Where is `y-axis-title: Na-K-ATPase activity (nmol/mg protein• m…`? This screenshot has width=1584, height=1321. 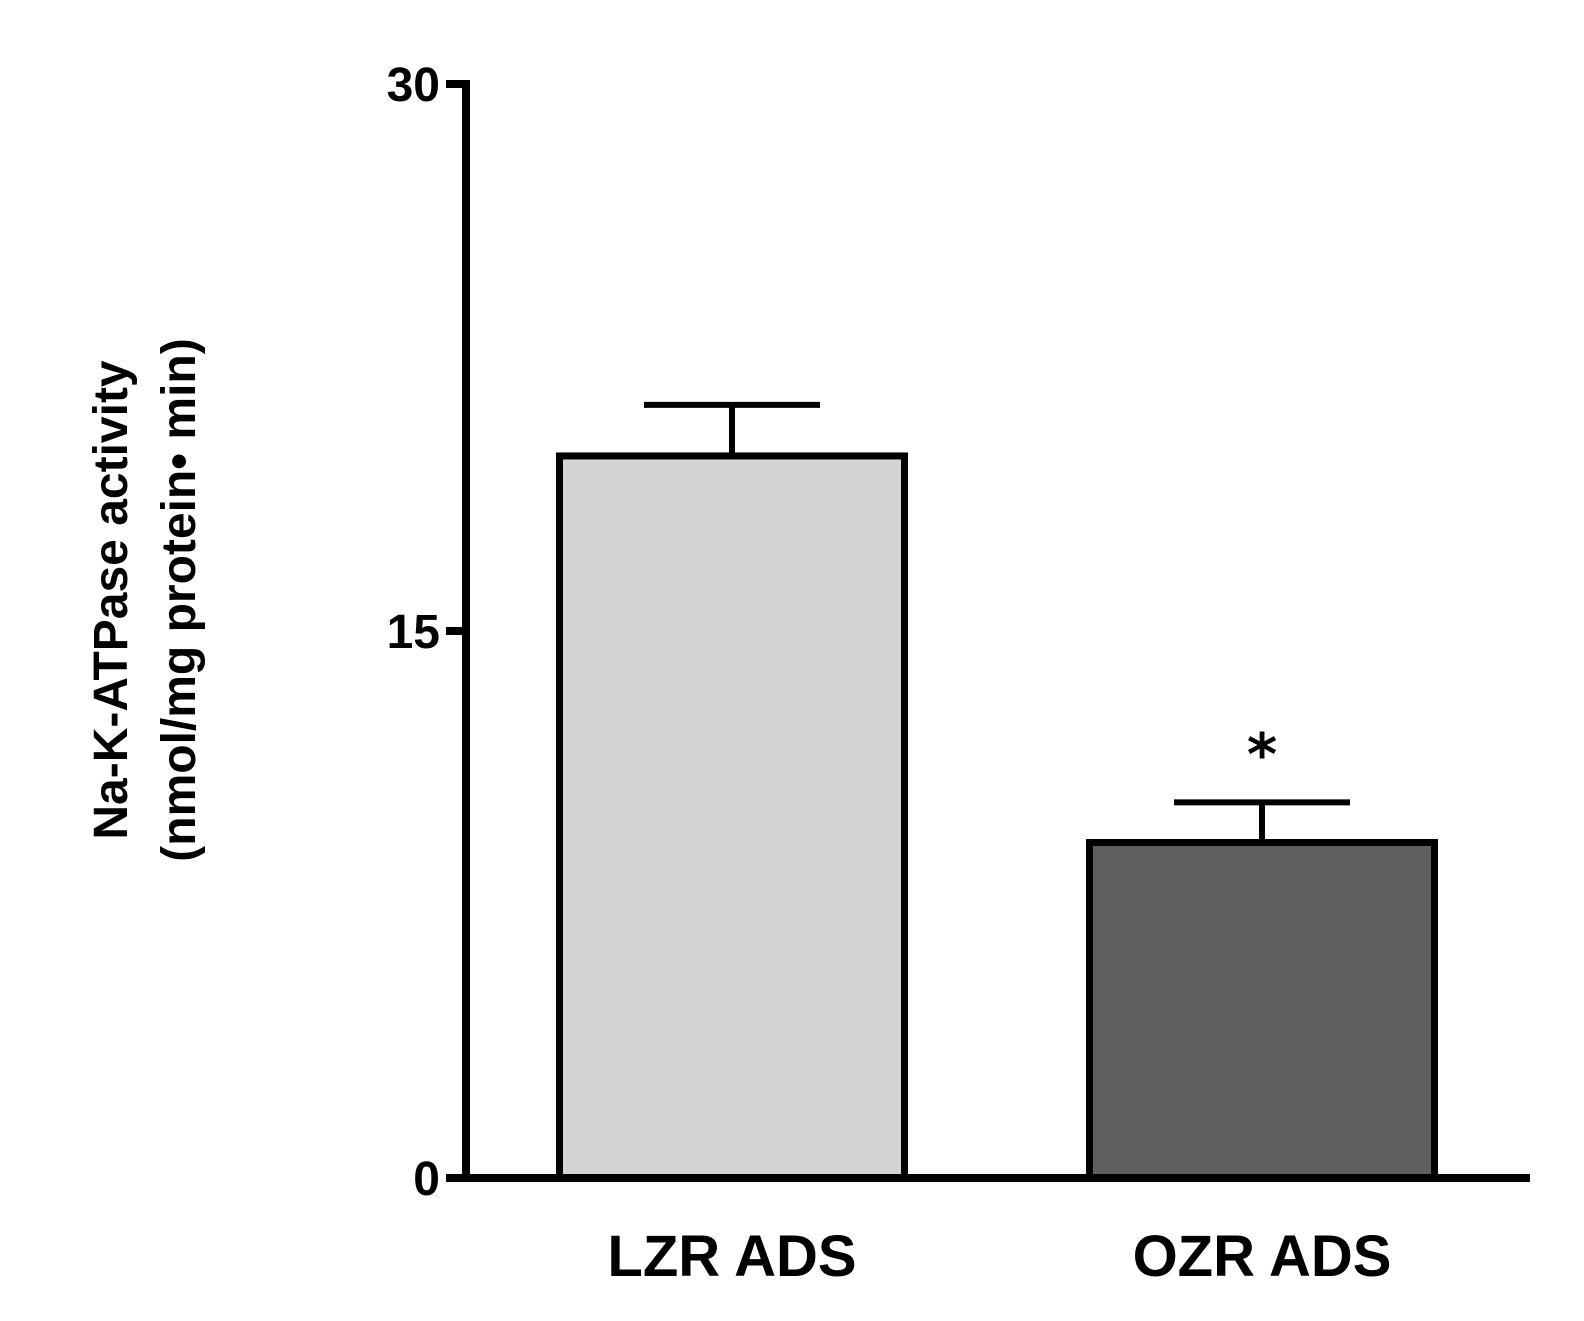
y-axis-title: Na-K-ATPase activity (nmol/mg protein• m… is located at coordinates (145, 599).